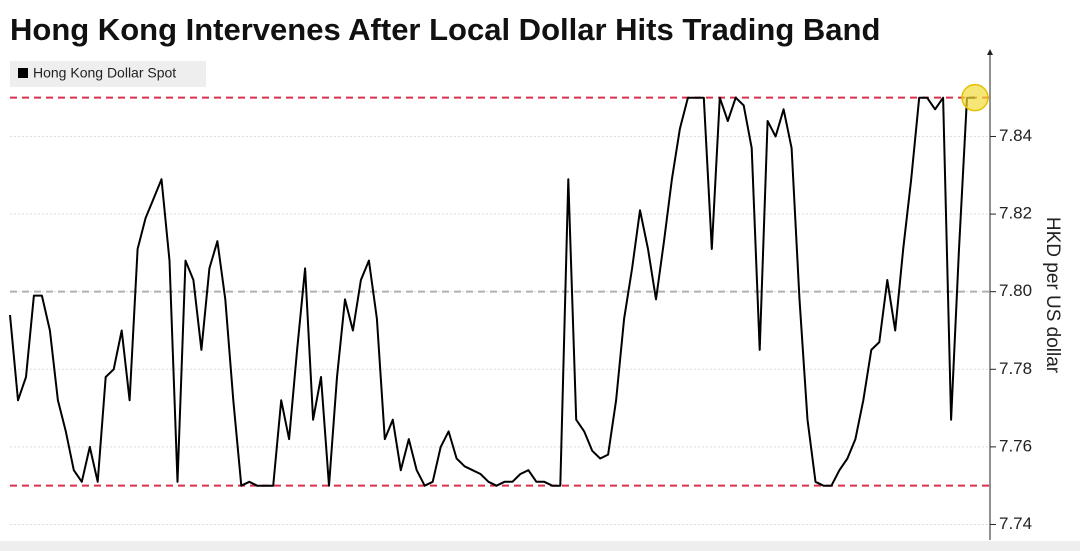 This screenshot has width=1080, height=551. What do you see at coordinates (975, 97) in the screenshot?
I see `highlight-point` at bounding box center [975, 97].